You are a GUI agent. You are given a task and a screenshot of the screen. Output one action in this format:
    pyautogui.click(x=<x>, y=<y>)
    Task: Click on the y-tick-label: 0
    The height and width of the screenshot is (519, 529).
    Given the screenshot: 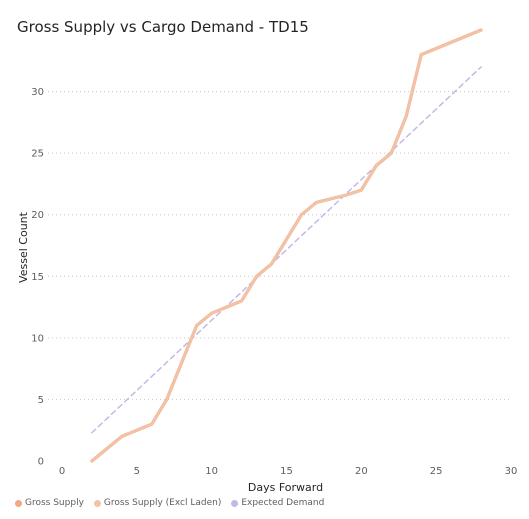 What is the action you would take?
    pyautogui.click(x=41, y=462)
    